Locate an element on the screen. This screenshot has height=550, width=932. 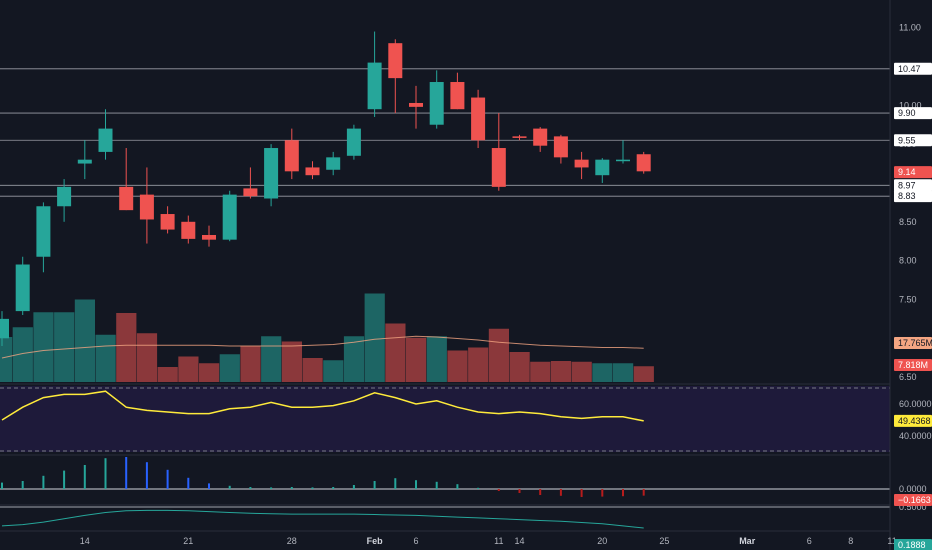
time-axis: 14 21 28 Feb 6 11 14 20 25 Mar 6 8 11 is located at coordinates (488, 541).